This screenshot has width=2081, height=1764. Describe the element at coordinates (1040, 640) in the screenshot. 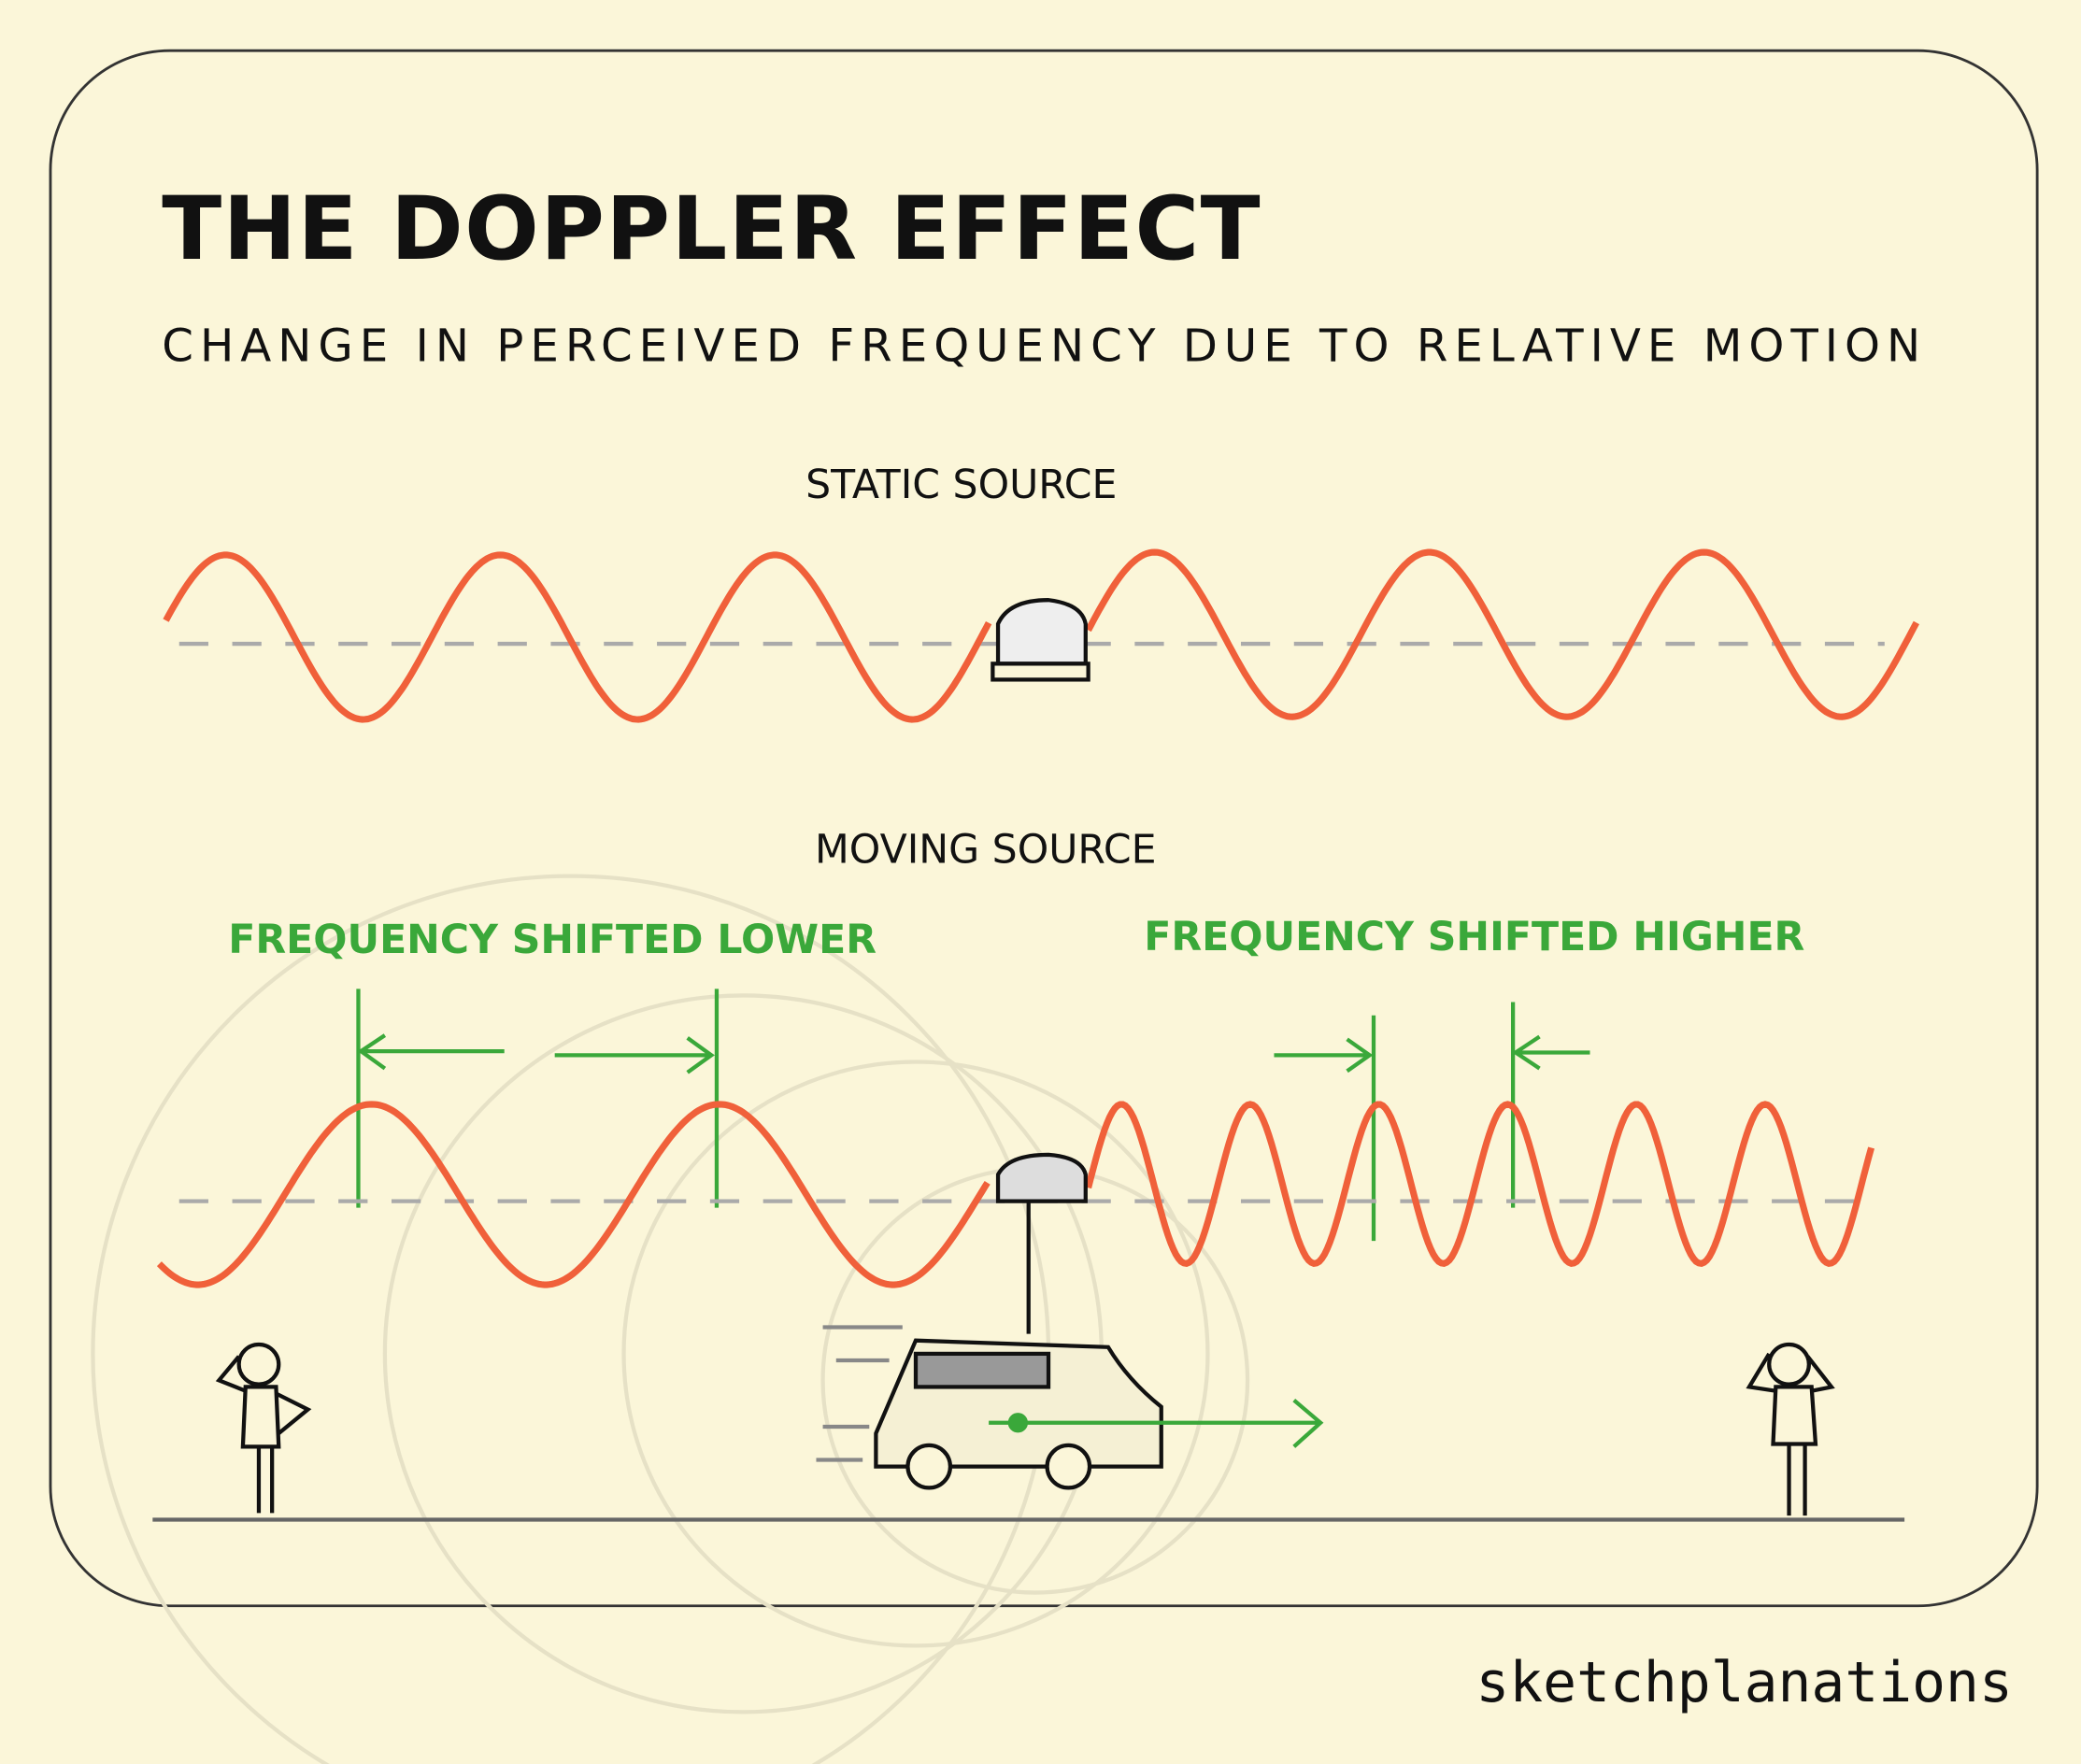

I see `siren-icon` at that location.